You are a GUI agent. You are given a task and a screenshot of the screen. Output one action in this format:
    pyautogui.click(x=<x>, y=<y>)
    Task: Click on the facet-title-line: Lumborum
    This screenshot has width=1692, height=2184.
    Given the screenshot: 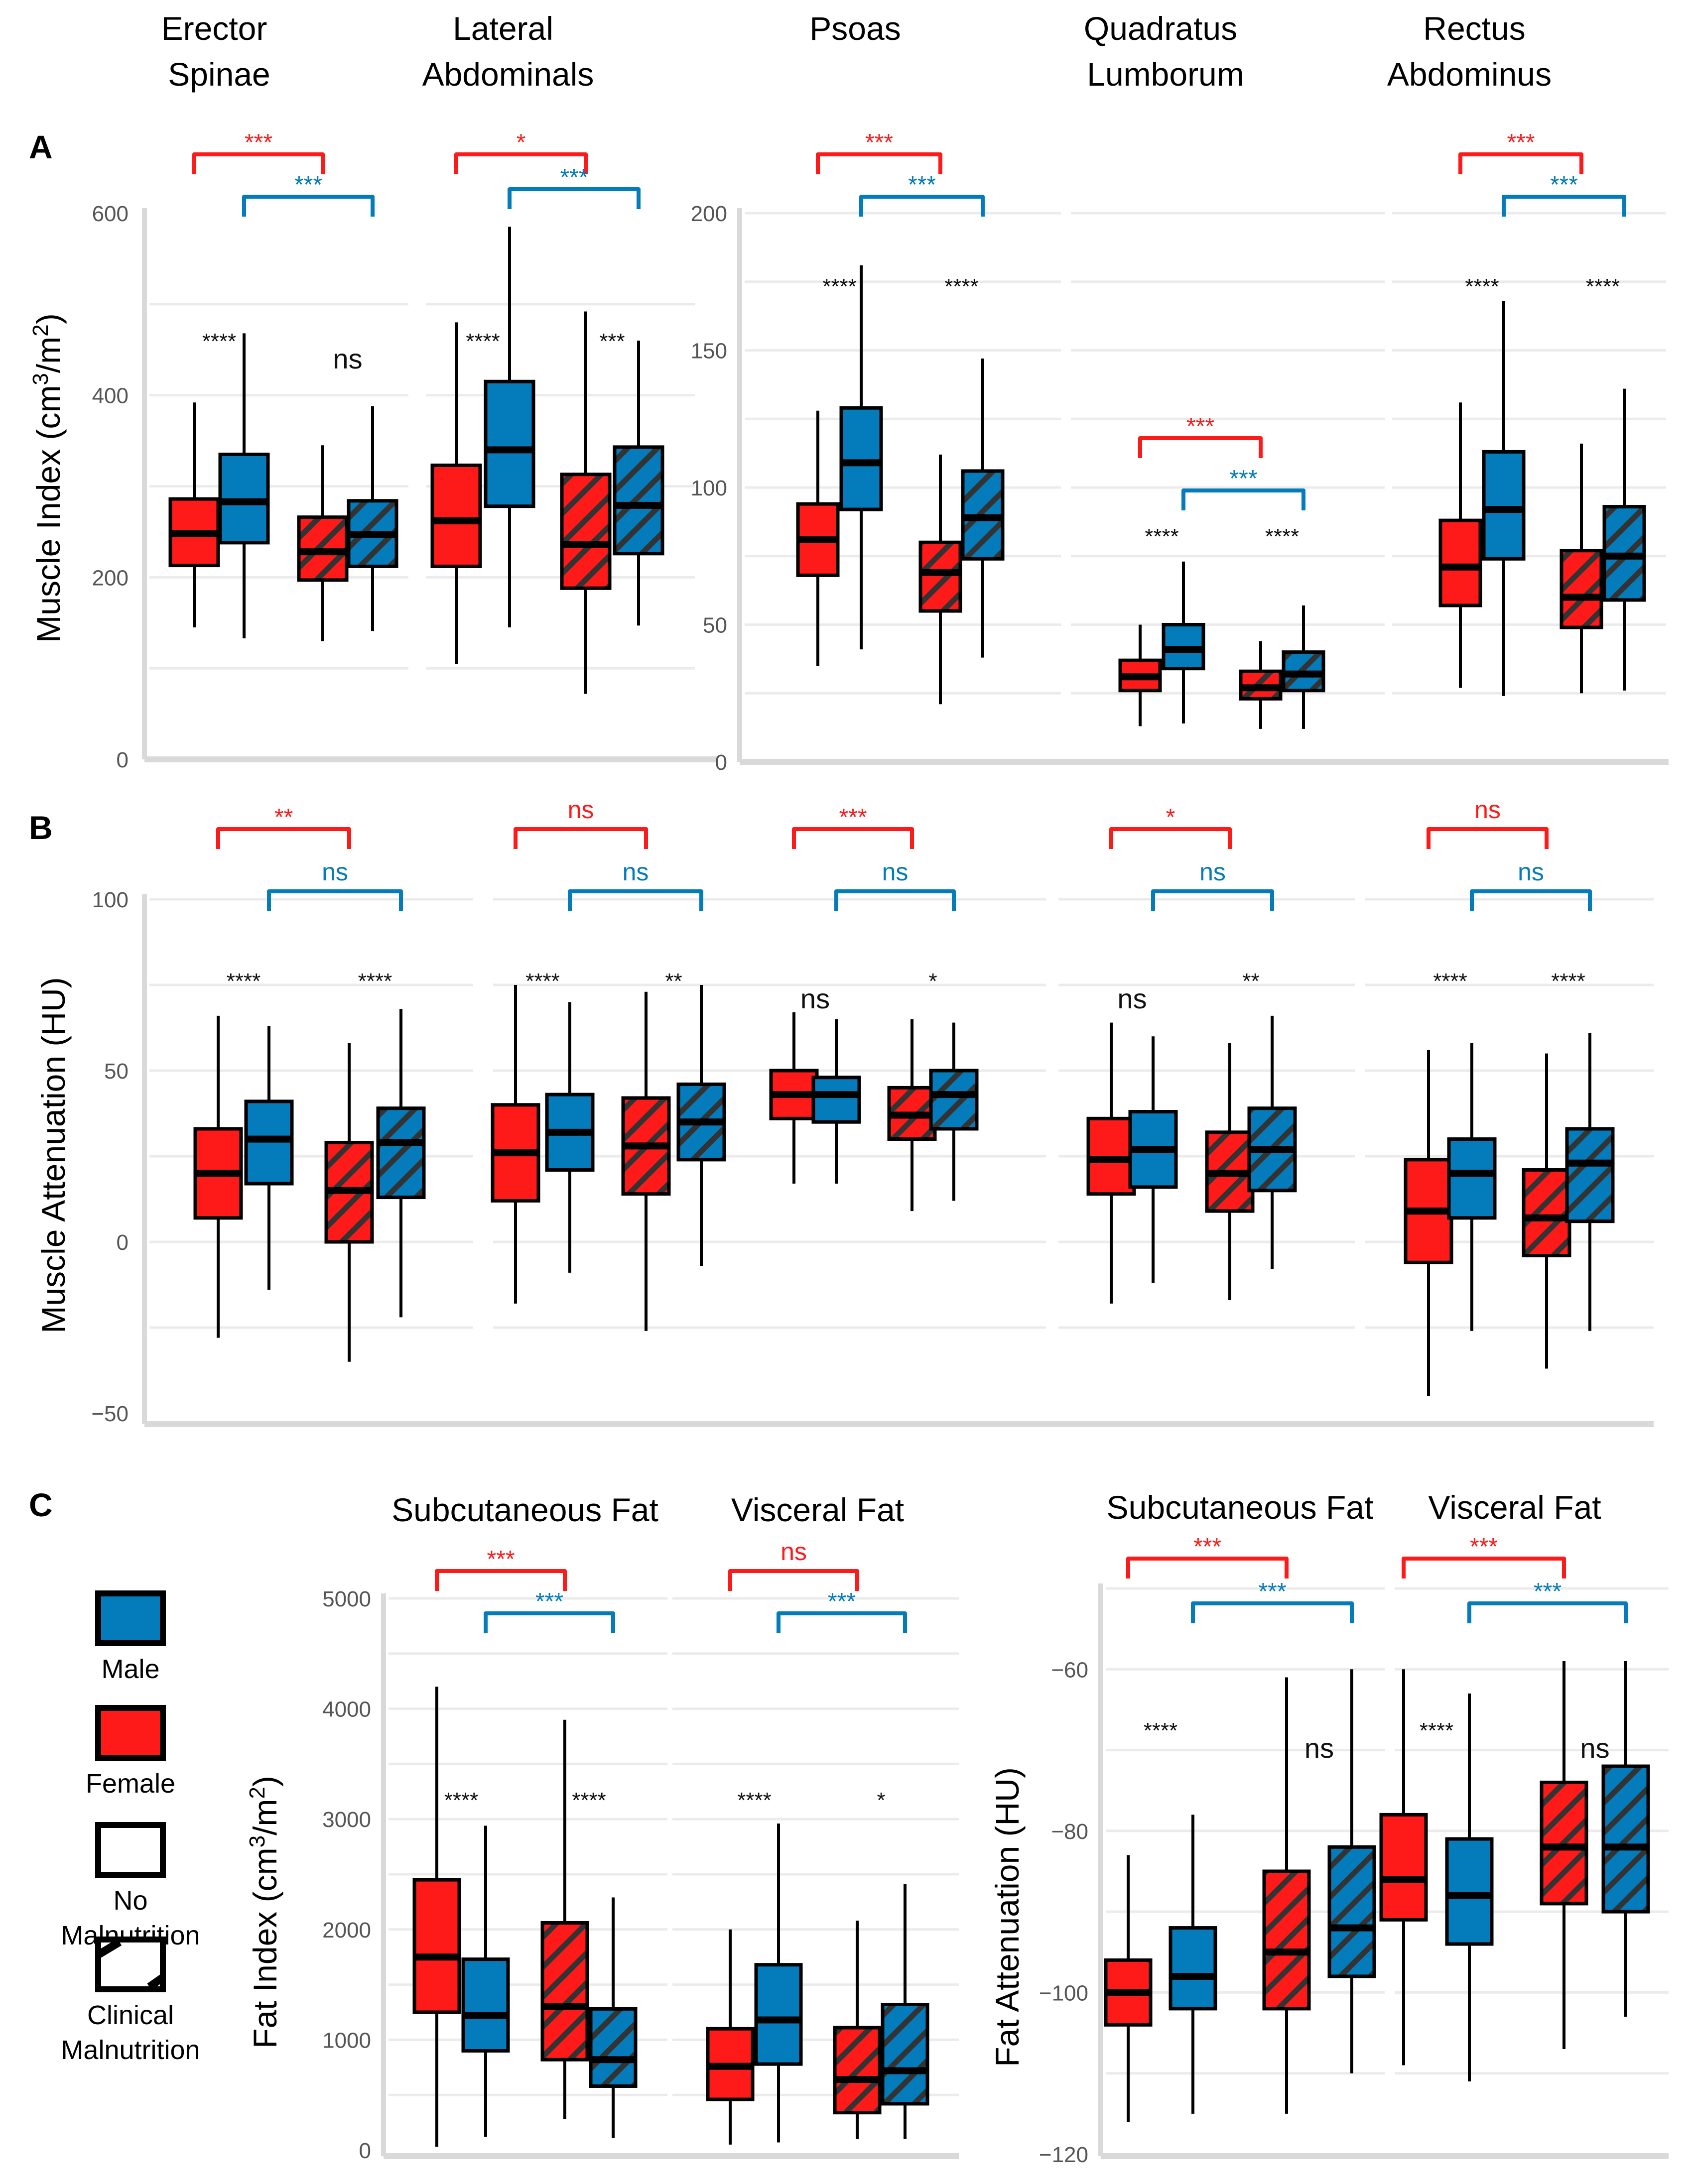 What is the action you would take?
    pyautogui.click(x=1165, y=74)
    